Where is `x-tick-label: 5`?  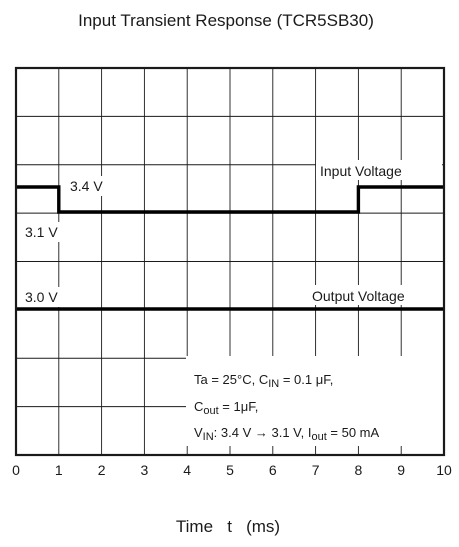 x-tick-label: 5 is located at coordinates (230, 470).